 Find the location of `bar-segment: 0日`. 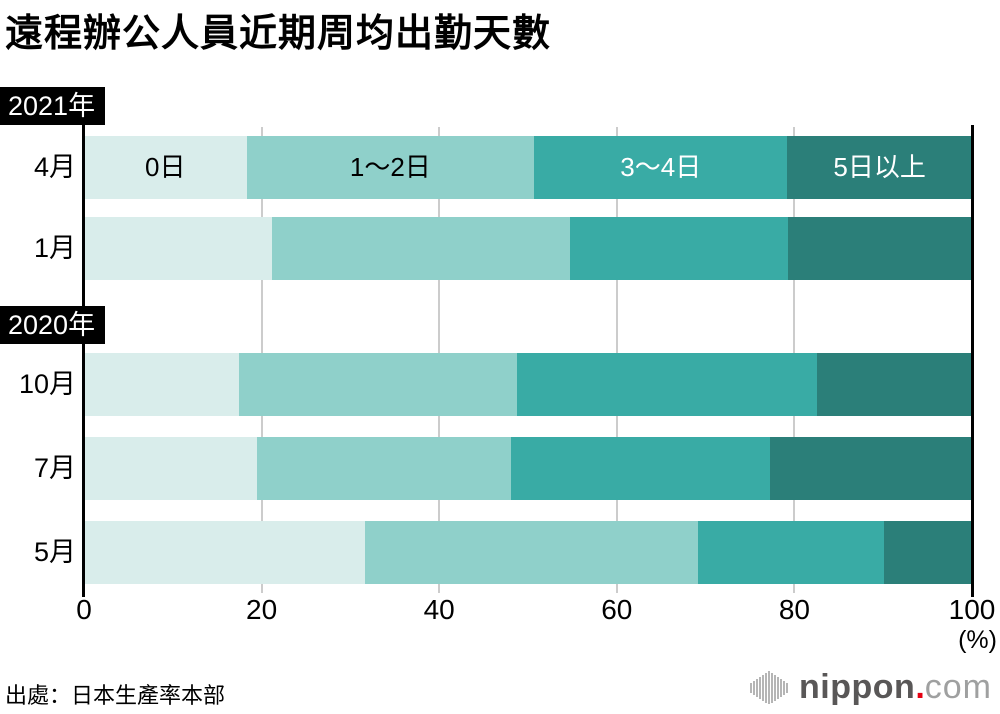

bar-segment: 0日 is located at coordinates (165, 167).